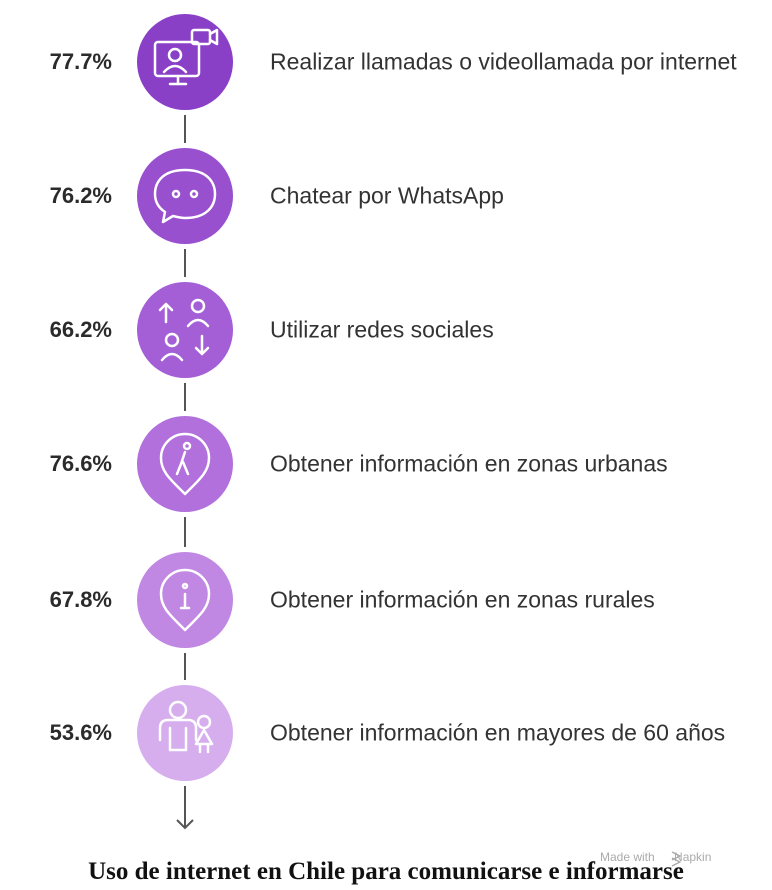 The height and width of the screenshot is (890, 772). I want to click on item-label: Obtener información en zonas rurales, so click(462, 599).